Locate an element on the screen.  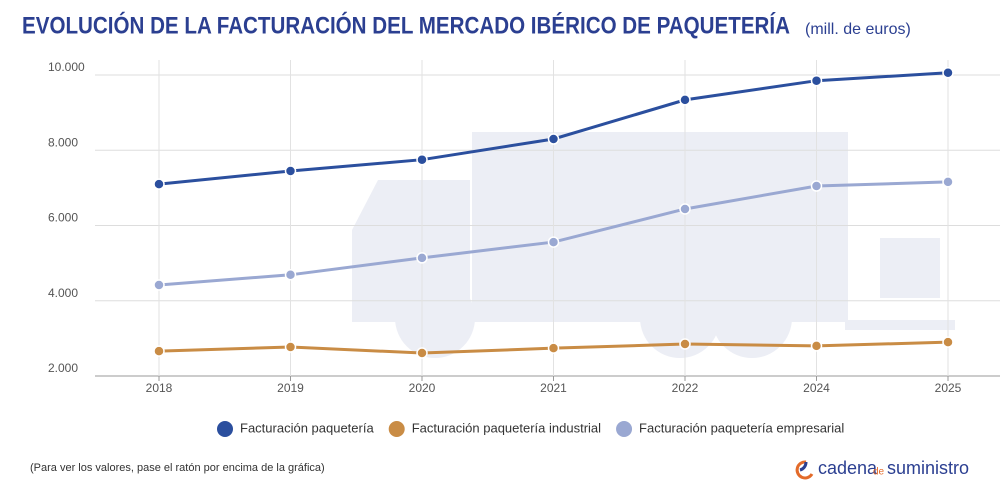
y-tick-label: 8.000 is located at coordinates (63, 142).